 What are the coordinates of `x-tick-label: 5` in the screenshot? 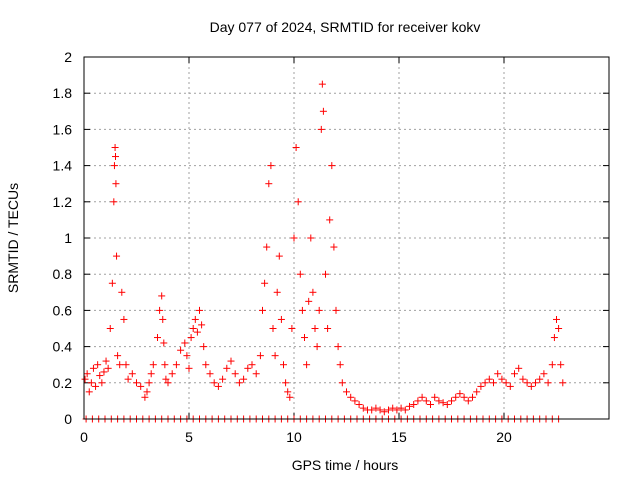 It's located at (189, 437).